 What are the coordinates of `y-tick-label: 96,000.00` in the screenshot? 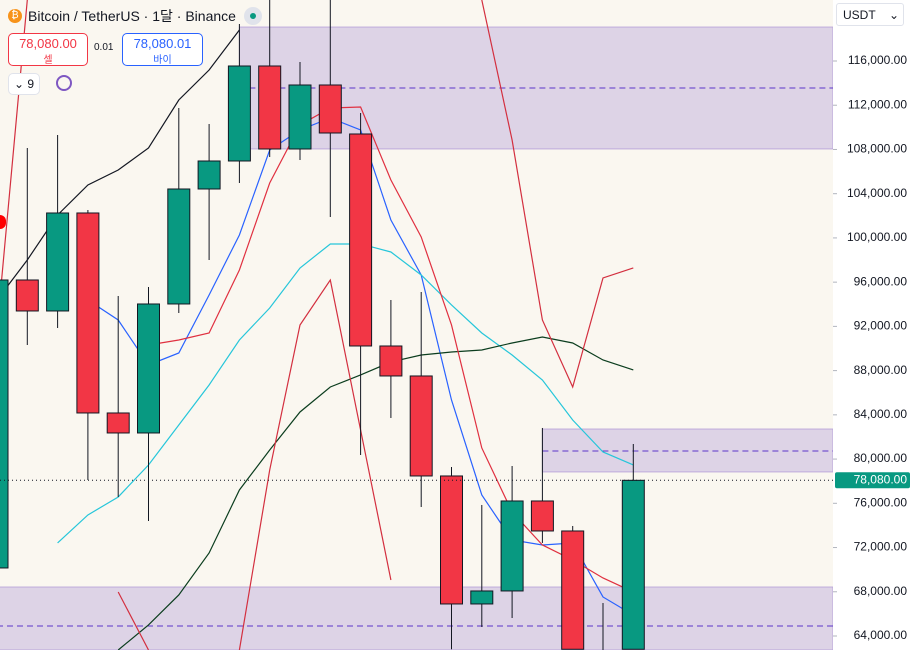 It's located at (881, 281).